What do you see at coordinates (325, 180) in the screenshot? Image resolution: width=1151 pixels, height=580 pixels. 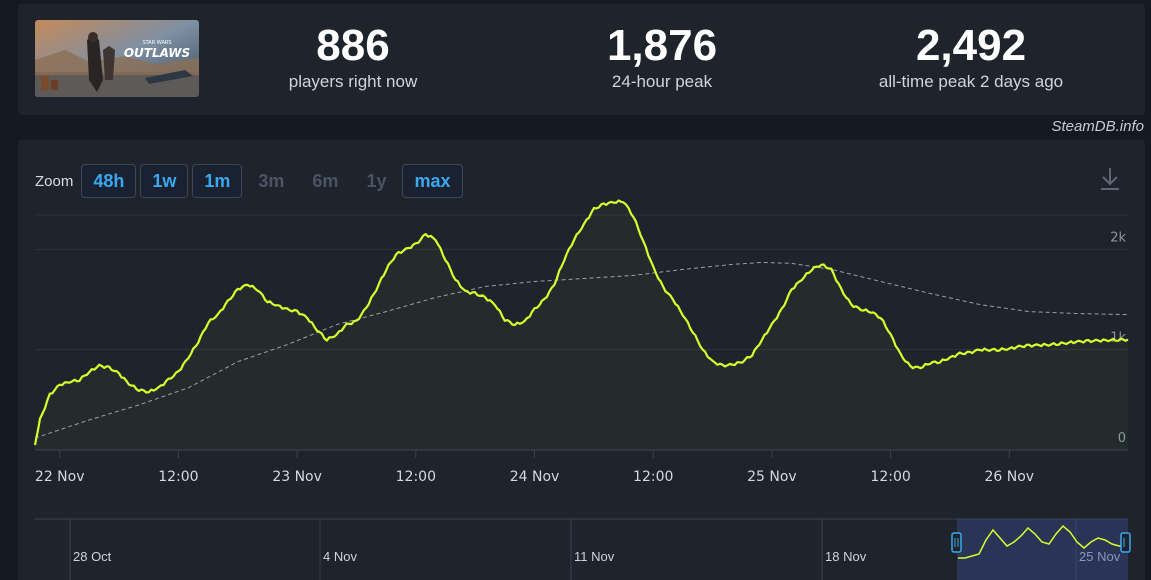 I see `zoom-6m-button: 6m` at bounding box center [325, 180].